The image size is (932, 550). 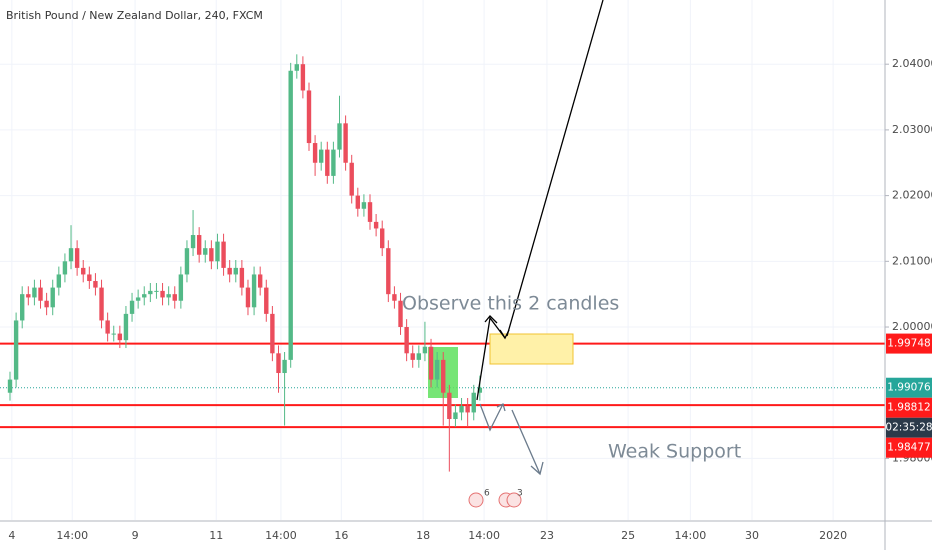 What do you see at coordinates (341, 535) in the screenshot?
I see `x-tick-label: 16` at bounding box center [341, 535].